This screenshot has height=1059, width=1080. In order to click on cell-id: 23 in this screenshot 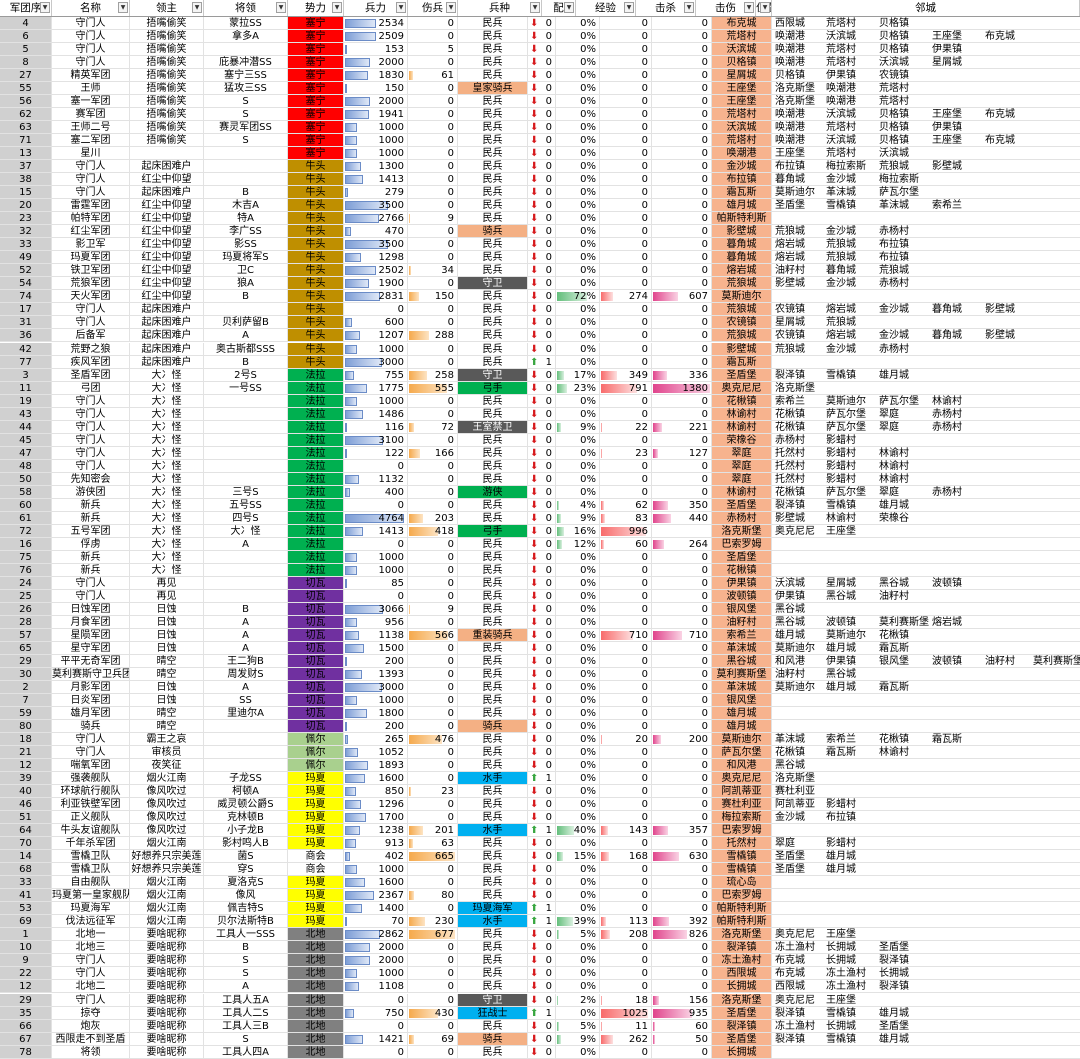, I will do `click(26, 218)`.